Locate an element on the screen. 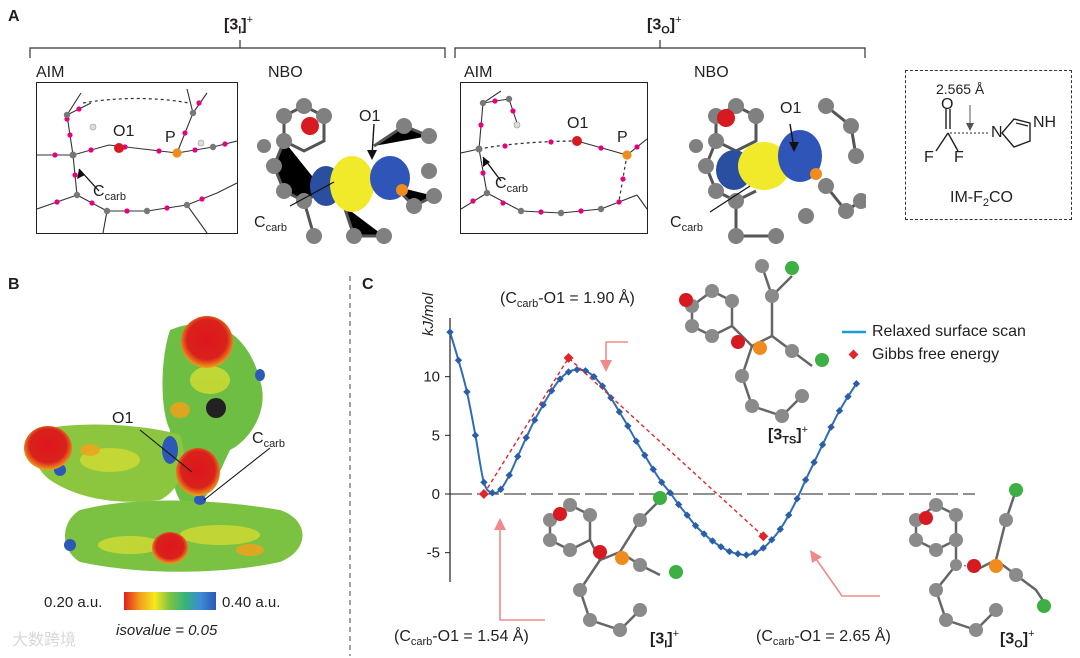 The height and width of the screenshot is (658, 1080). im-f2co-box: 2.565 Å O F F N NH IM-F2CO is located at coordinates (988, 145).